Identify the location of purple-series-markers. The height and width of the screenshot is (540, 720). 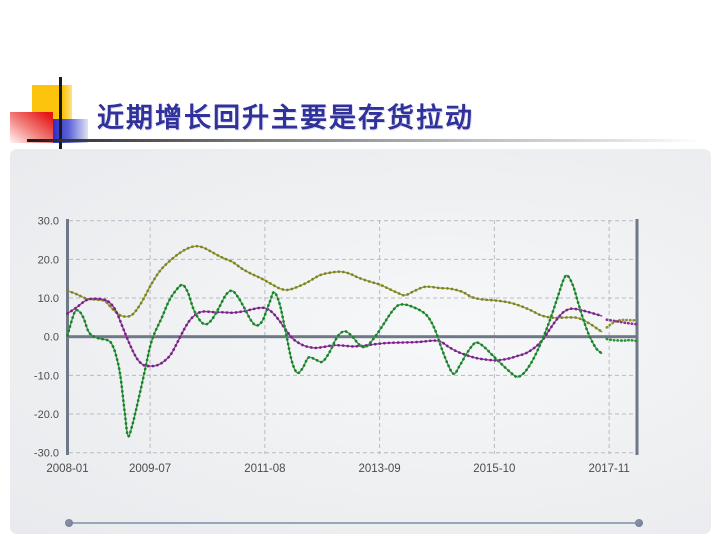
(335, 332).